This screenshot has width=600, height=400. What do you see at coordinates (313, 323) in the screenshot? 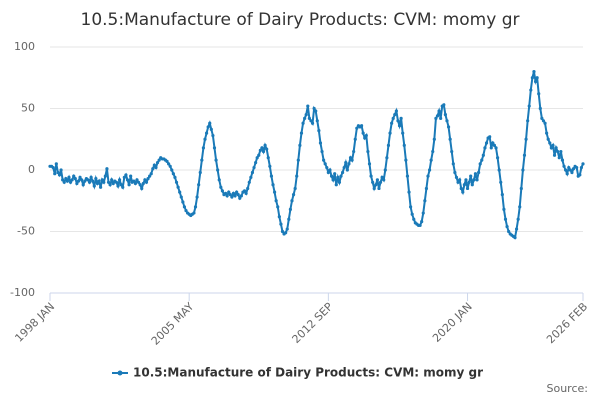
I see `x-tick-label: 2012 SEP` at bounding box center [313, 323].